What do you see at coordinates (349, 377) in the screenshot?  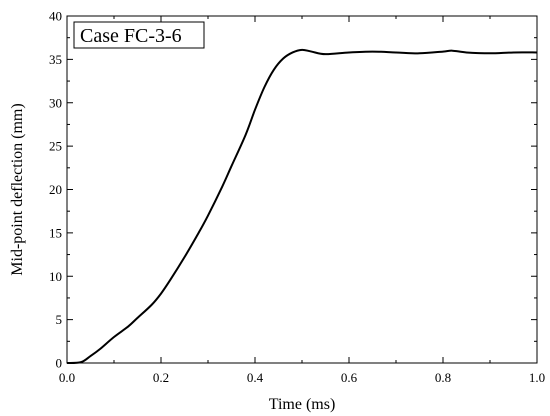 I see `x-tick-label: 0.6` at bounding box center [349, 377].